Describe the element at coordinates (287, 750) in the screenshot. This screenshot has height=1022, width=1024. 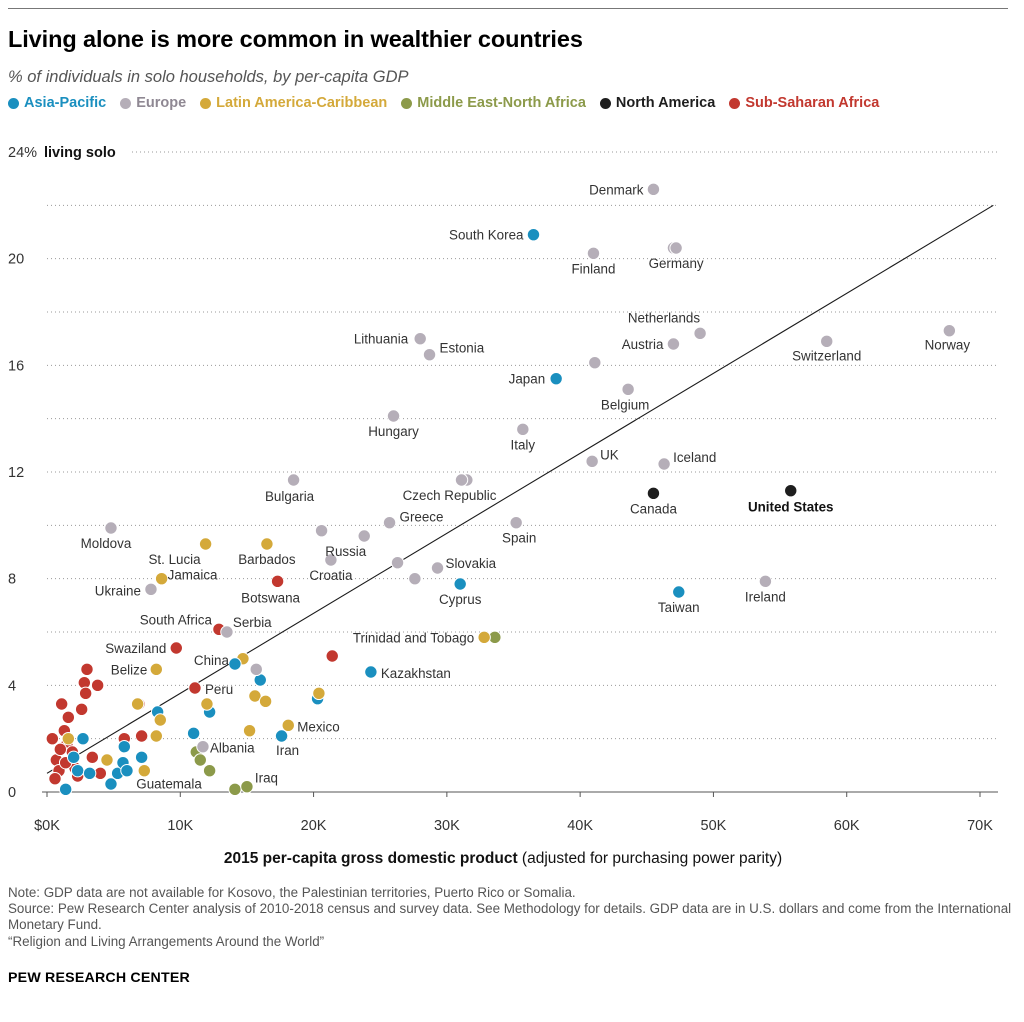
I see `point-label: Iran` at that location.